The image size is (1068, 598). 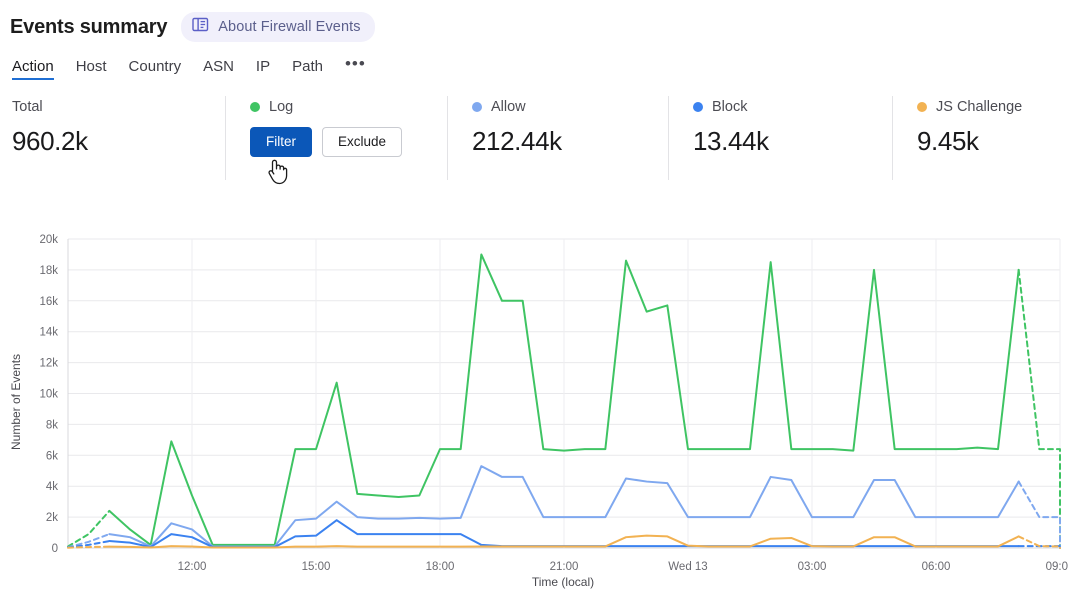 I want to click on chart-y-axis-labels: 0 2k 4k 6k 8k 10k 12k 14k 16k 18k 20k, so click(x=48, y=394).